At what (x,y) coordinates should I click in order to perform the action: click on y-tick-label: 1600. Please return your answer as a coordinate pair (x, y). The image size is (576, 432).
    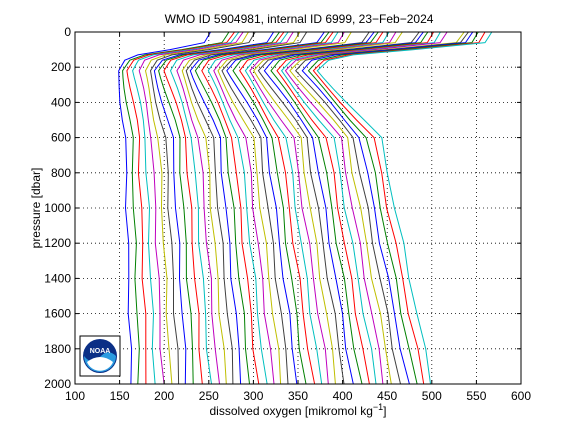
    Looking at the image, I should click on (57, 314).